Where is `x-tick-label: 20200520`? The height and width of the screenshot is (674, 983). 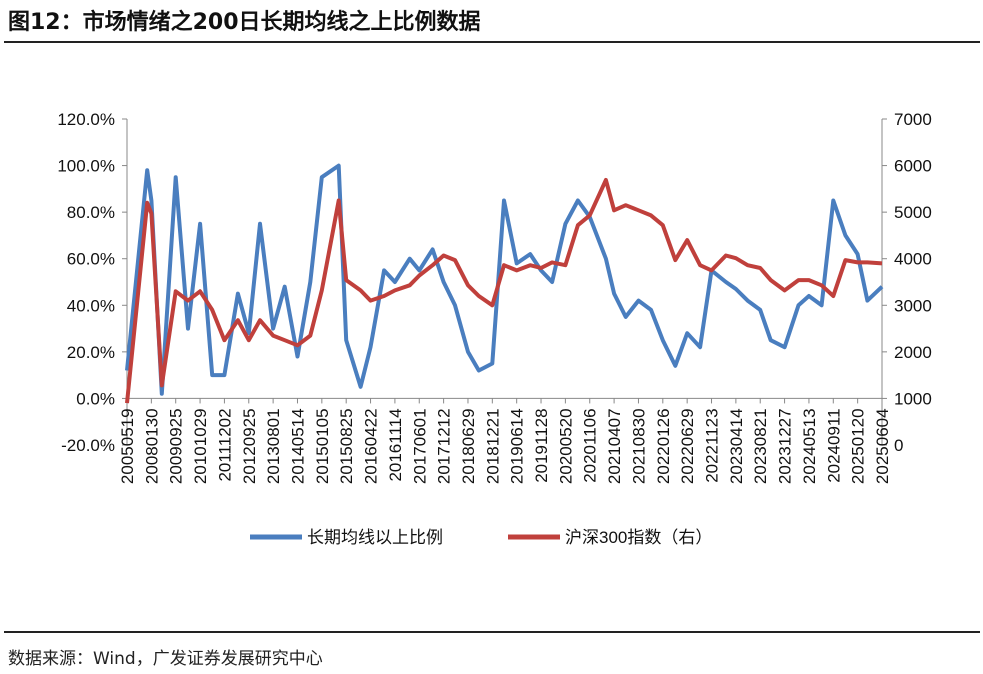 x-tick-label: 20200520 is located at coordinates (565, 446).